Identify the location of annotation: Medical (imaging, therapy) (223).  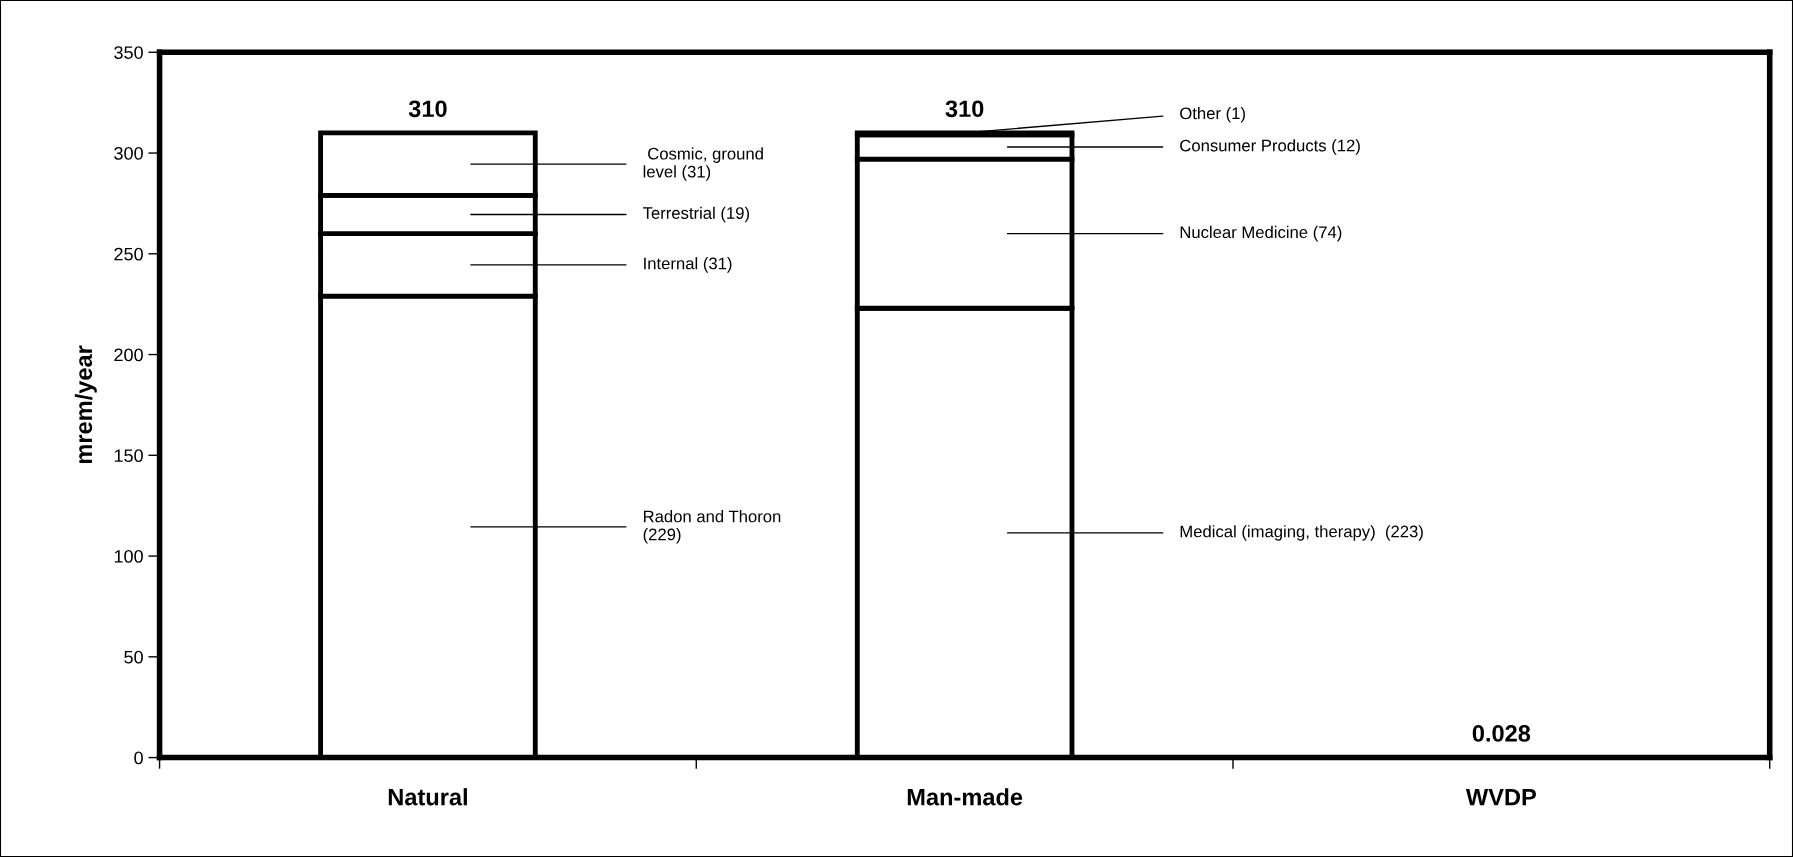
(1301, 533).